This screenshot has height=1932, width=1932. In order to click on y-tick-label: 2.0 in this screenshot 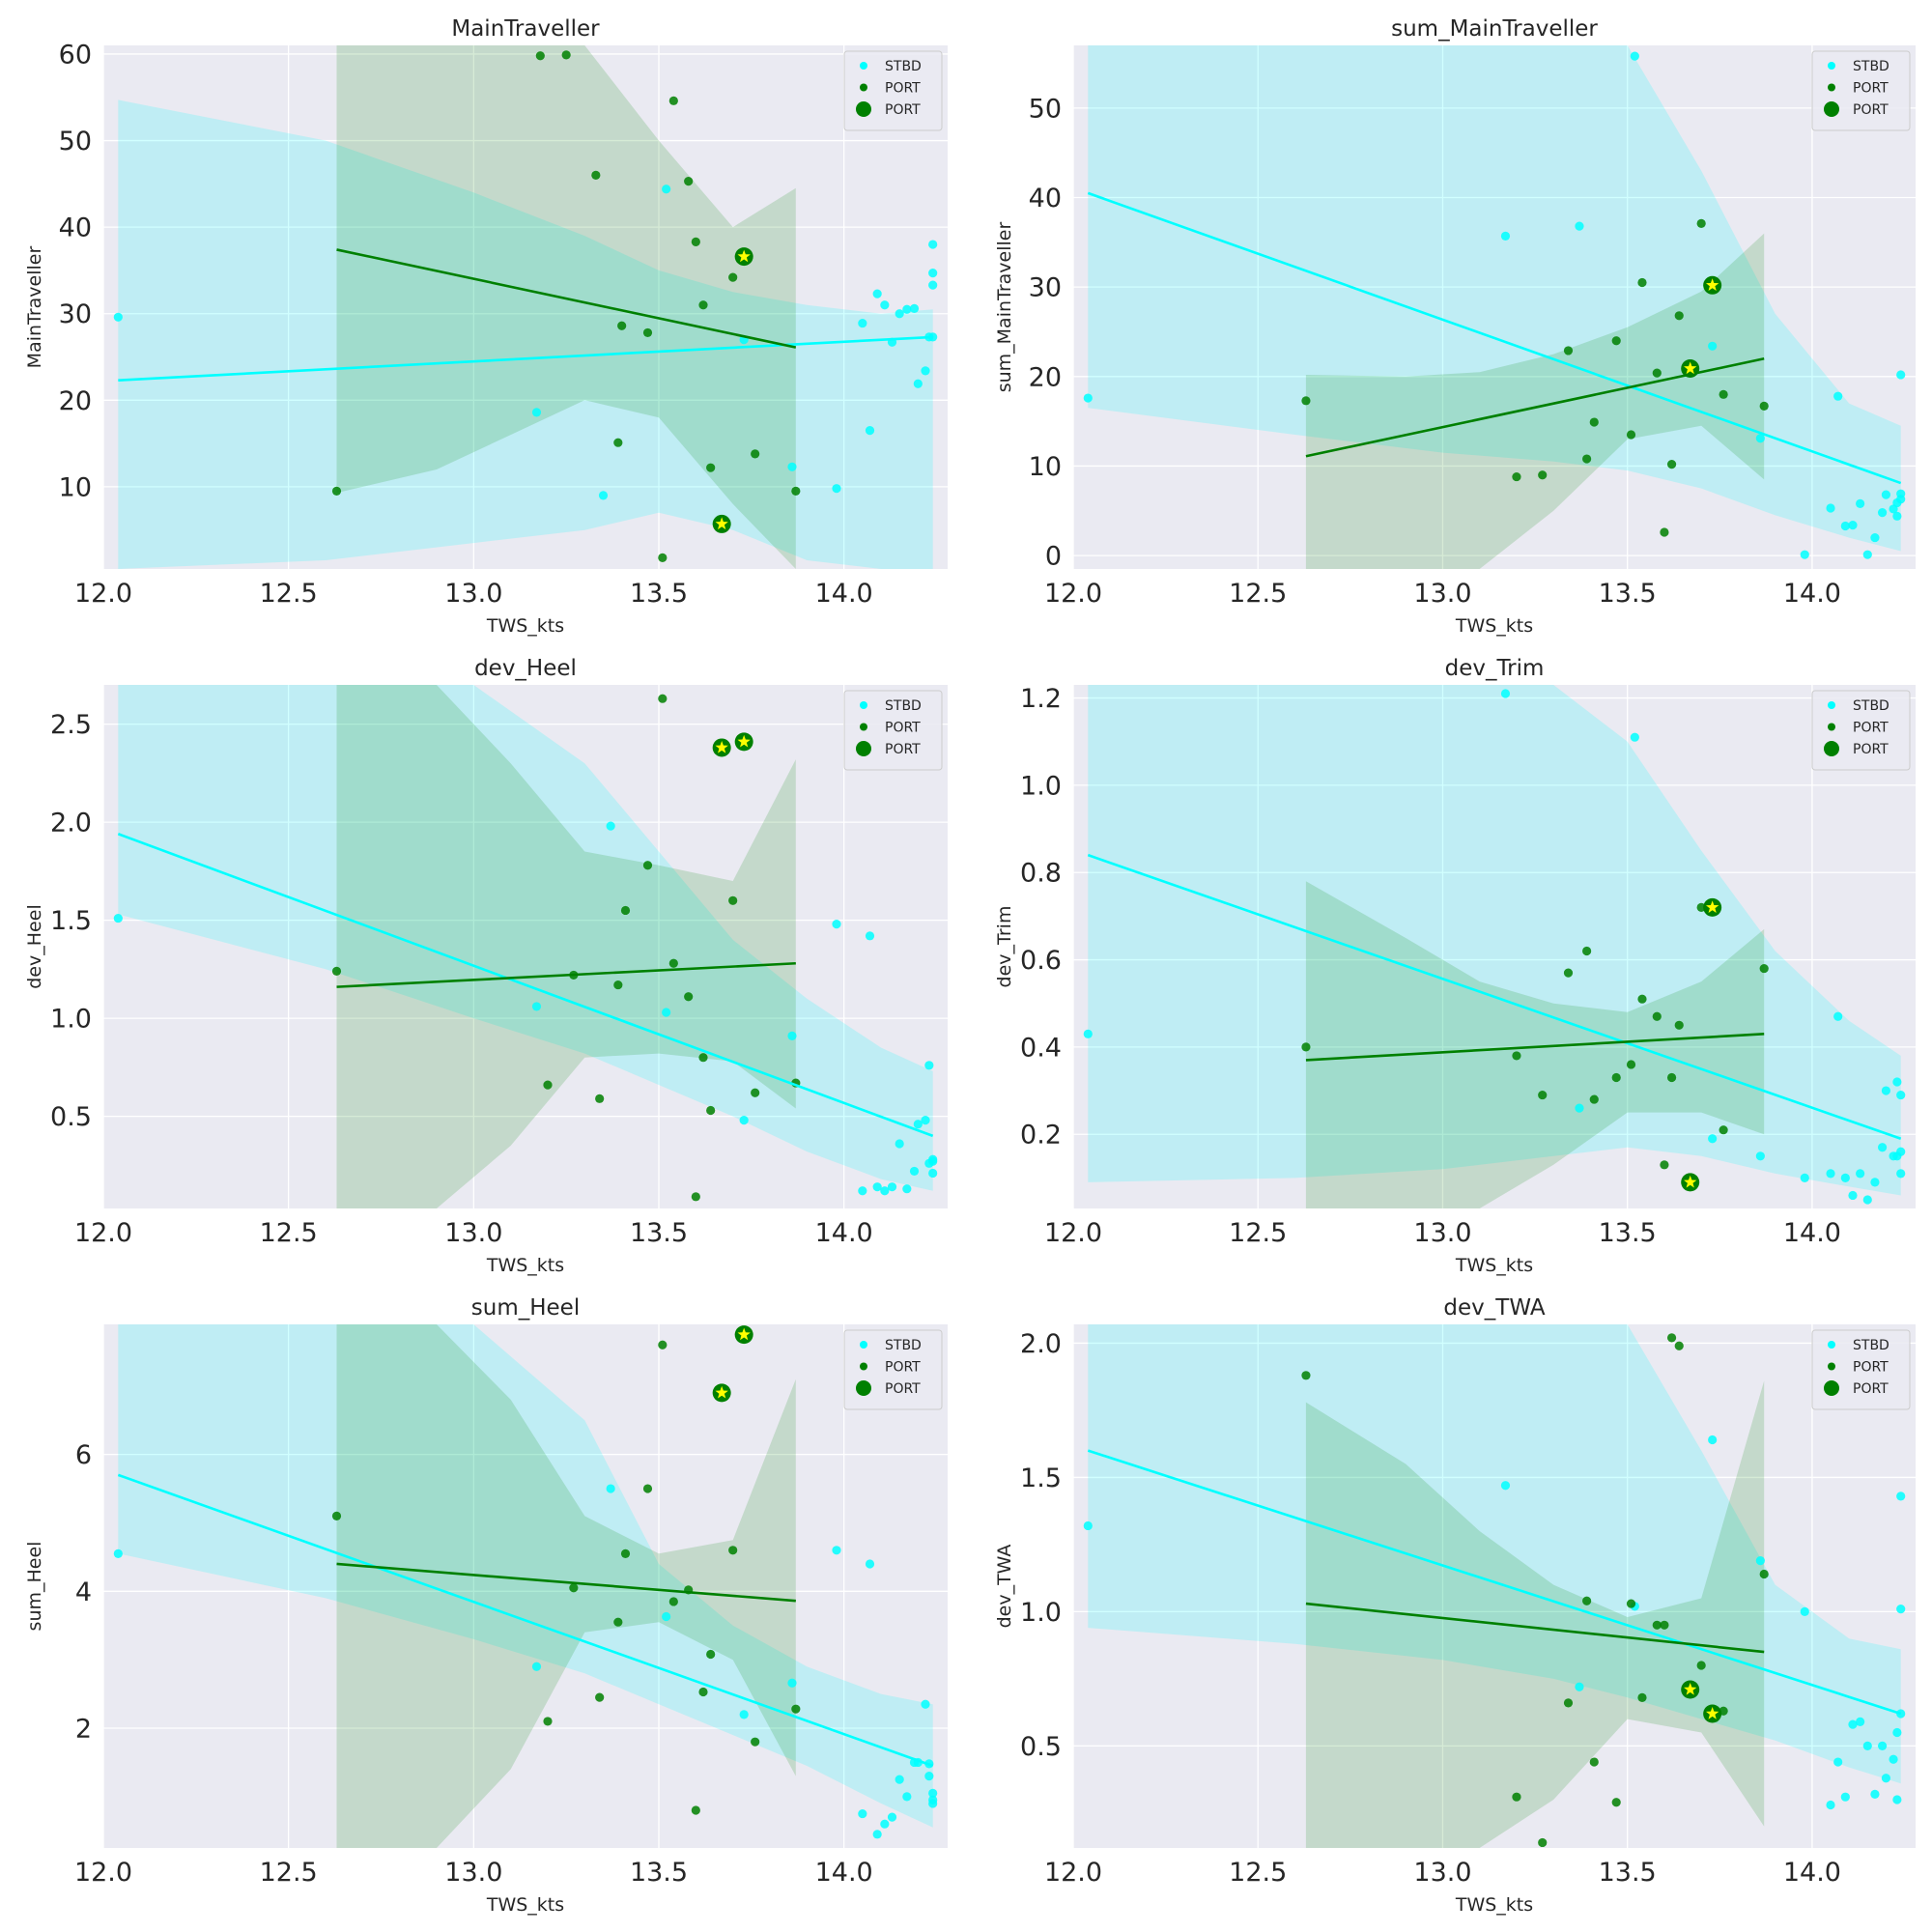, I will do `click(71, 823)`.